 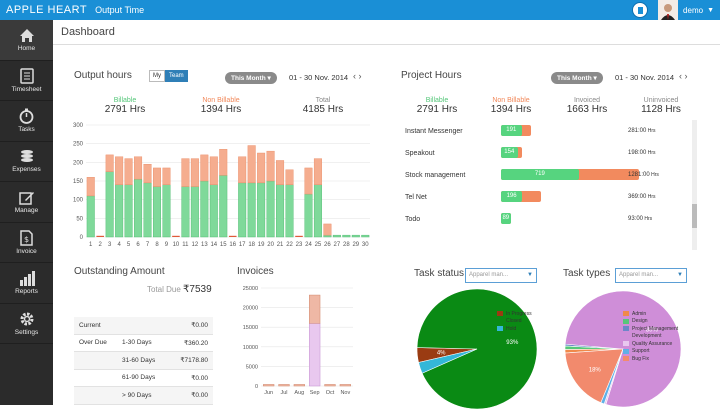 I want to click on toggle-my: My, so click(x=157, y=76).